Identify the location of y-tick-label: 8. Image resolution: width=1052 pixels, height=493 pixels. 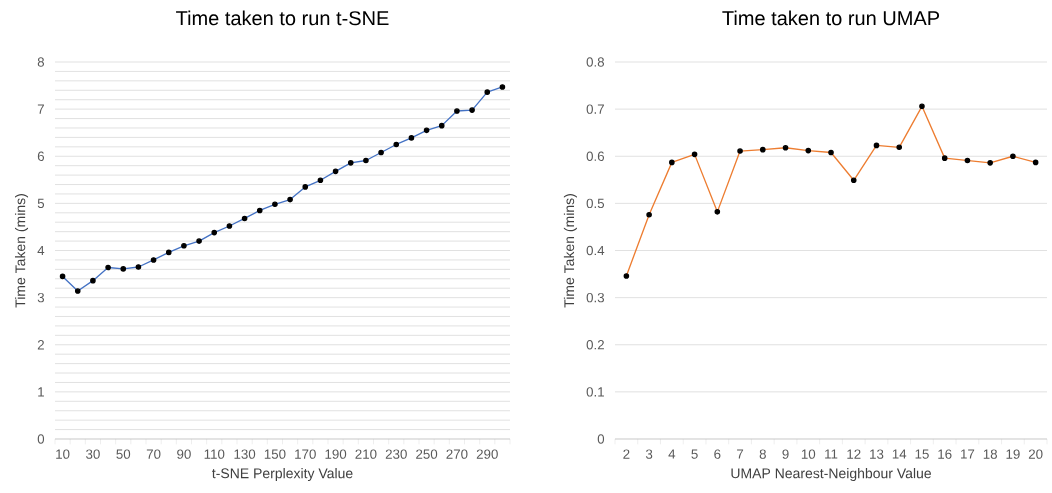
(41, 62).